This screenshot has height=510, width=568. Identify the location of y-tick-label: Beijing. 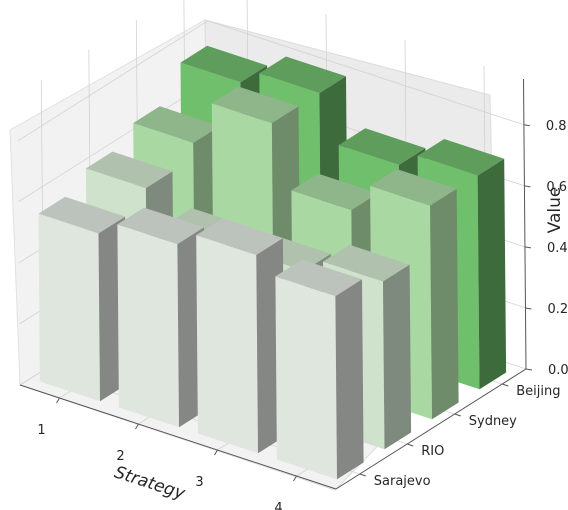
(538, 391).